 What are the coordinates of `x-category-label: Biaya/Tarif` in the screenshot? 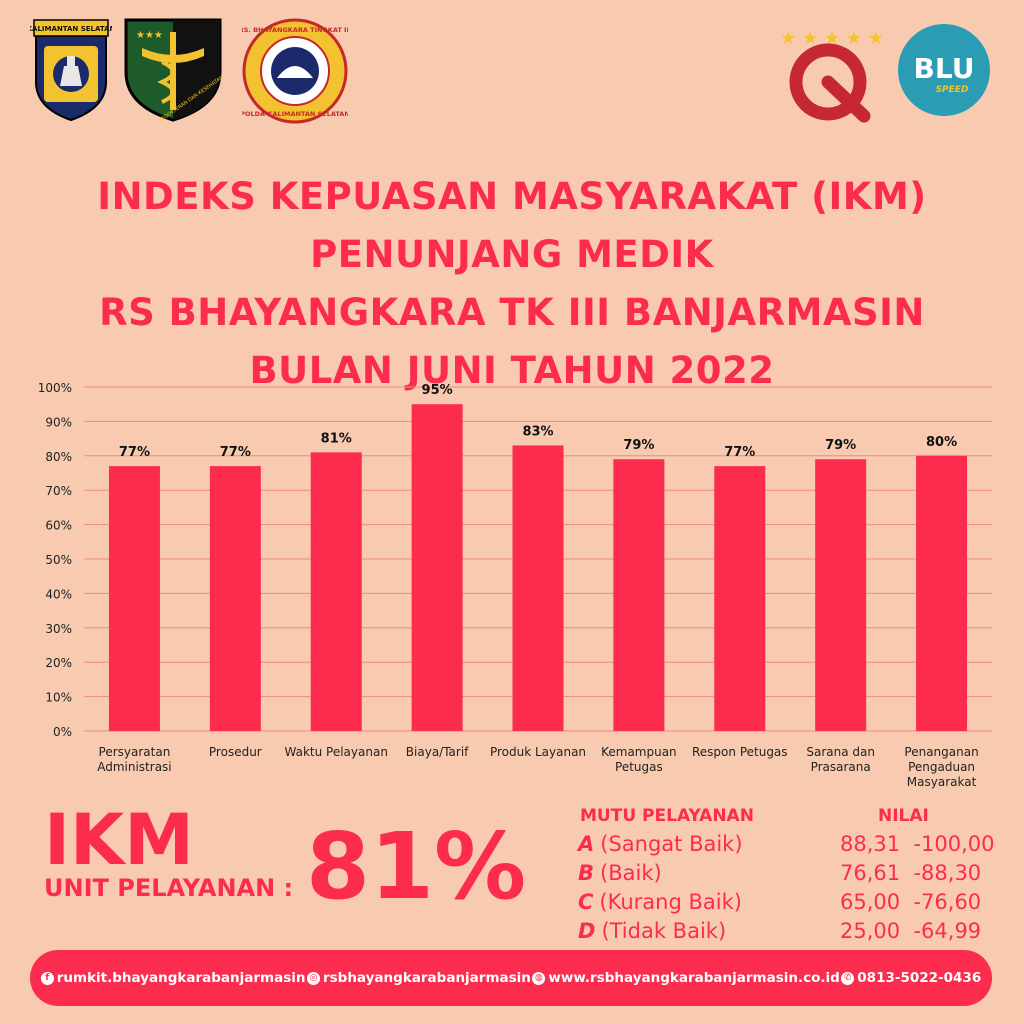 It's located at (437, 752).